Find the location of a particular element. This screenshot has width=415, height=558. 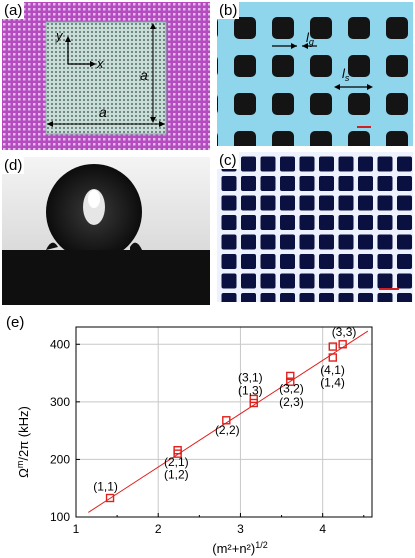

x-tick-label: 4 is located at coordinates (322, 529).